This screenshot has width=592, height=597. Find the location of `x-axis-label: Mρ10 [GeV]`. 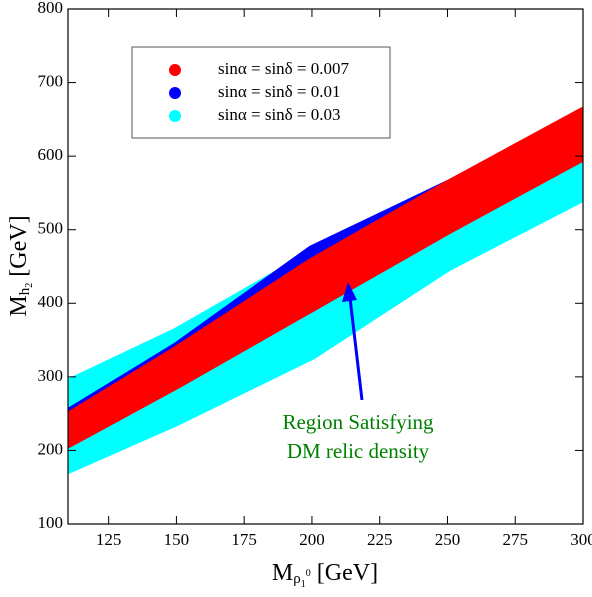

x-axis-label: Mρ10 [GeV] is located at coordinates (325, 575).